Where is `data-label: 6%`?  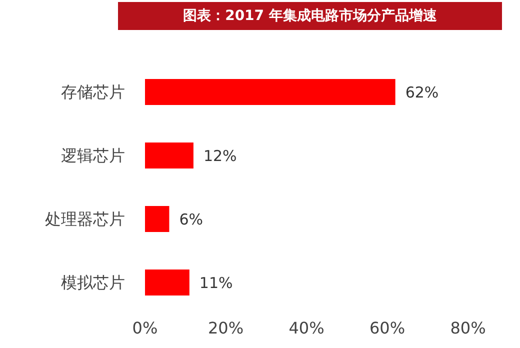 data-label: 6% is located at coordinates (191, 219).